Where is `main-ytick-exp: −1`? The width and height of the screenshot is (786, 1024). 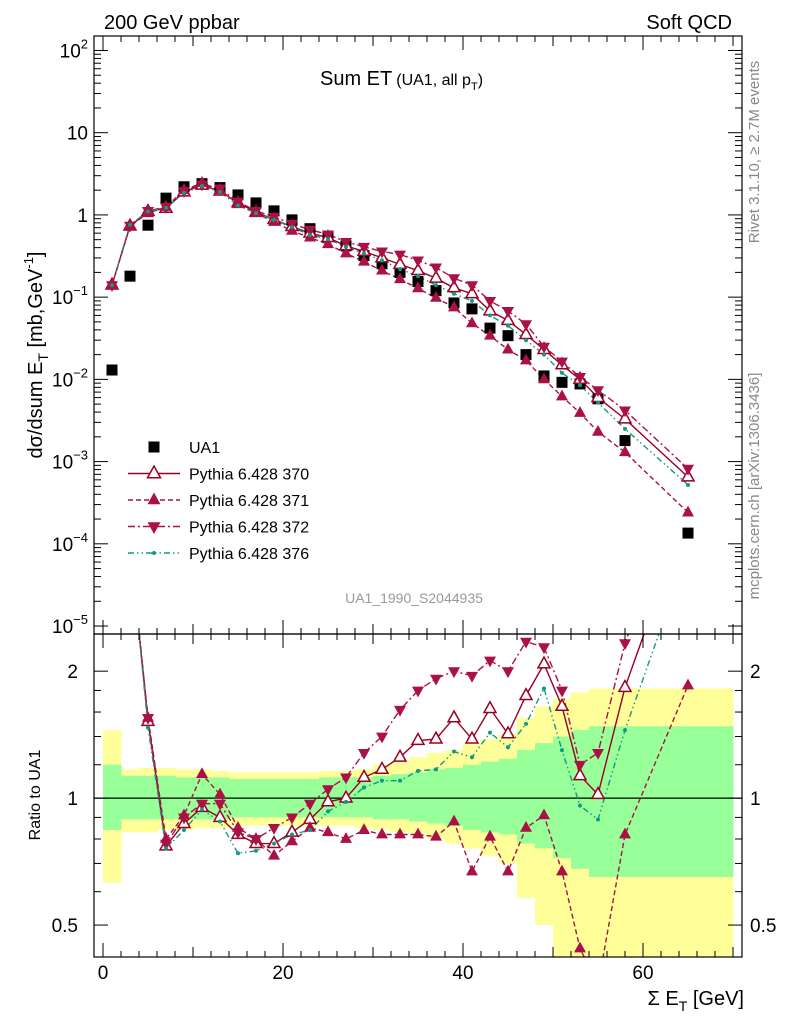 main-ytick-exp: −1 is located at coordinates (80, 290).